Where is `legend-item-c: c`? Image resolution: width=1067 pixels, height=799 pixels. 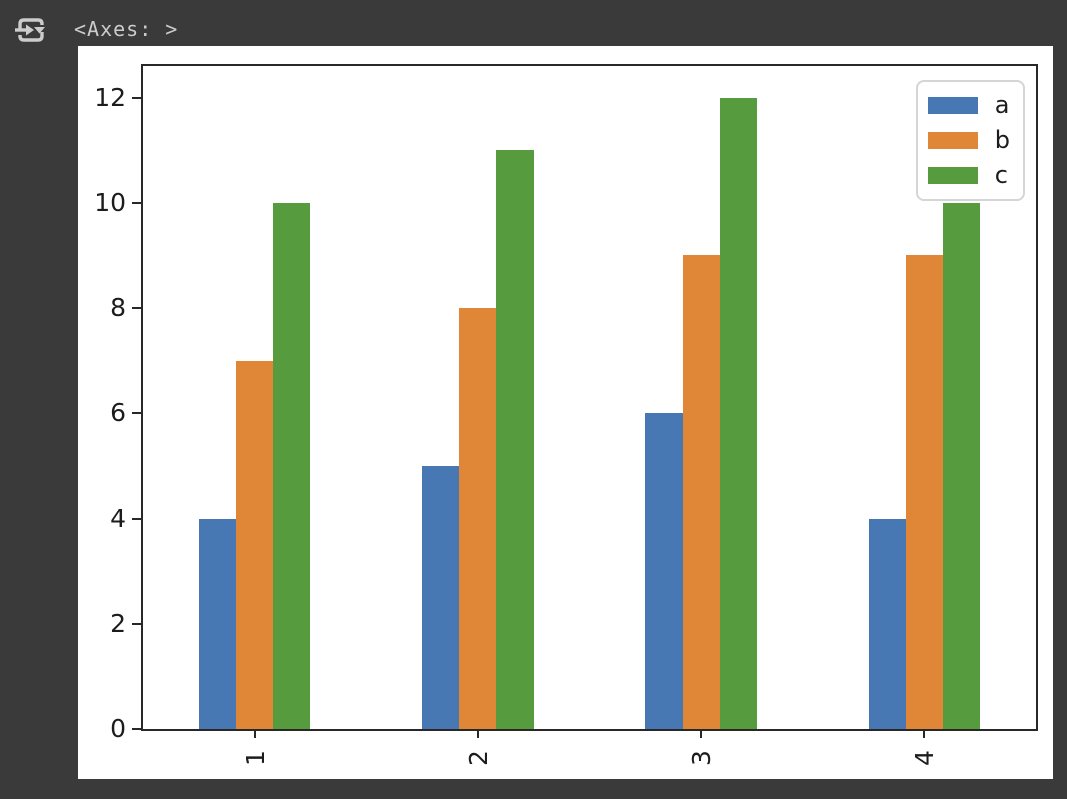
legend-item-c: c is located at coordinates (968, 175).